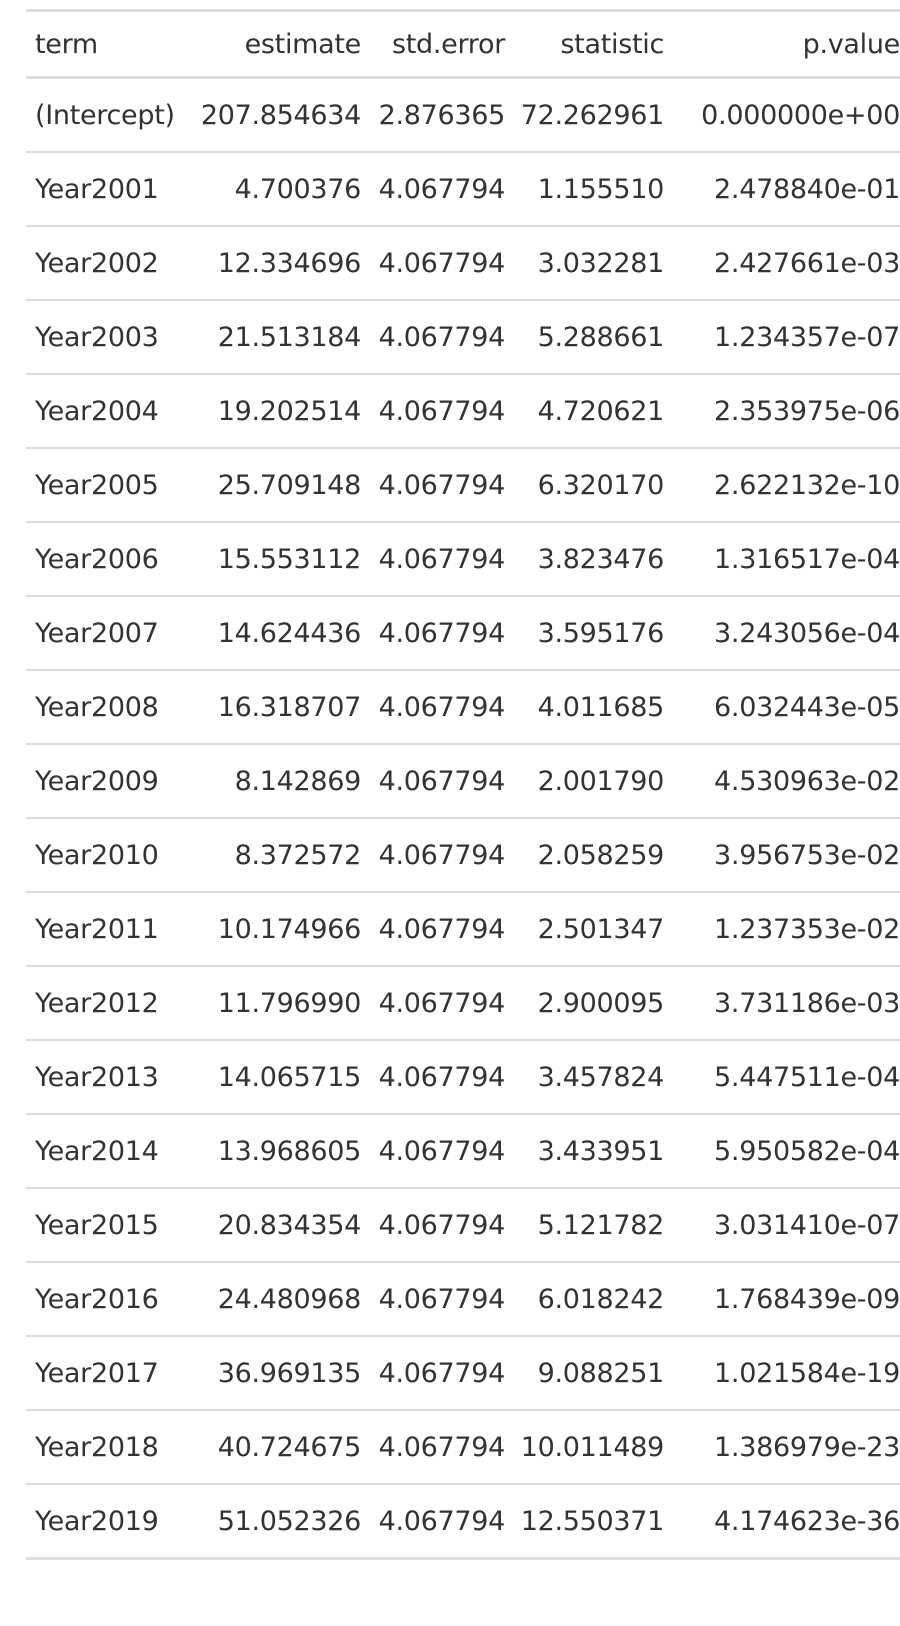 Image resolution: width=900 pixels, height=1626 pixels. I want to click on cell-p-value: 1.234357e-07, so click(807, 337).